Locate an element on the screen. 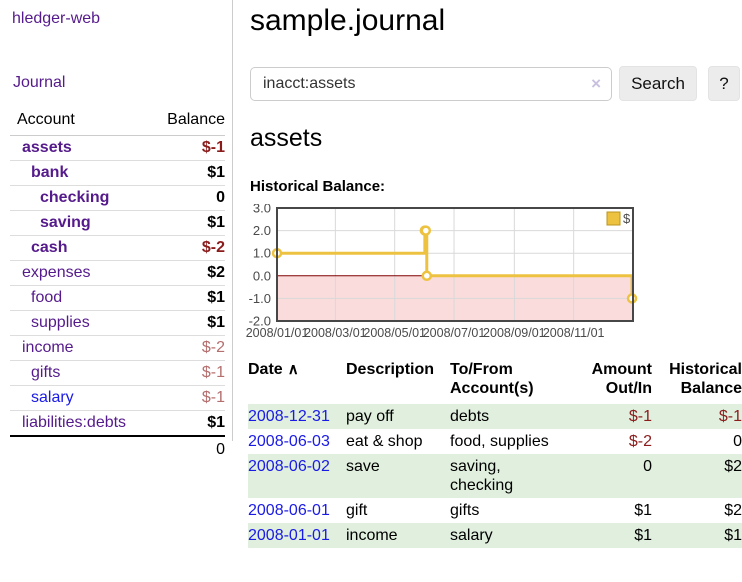 This screenshot has width=742, height=582. accounts-header-account: Account is located at coordinates (82, 121).